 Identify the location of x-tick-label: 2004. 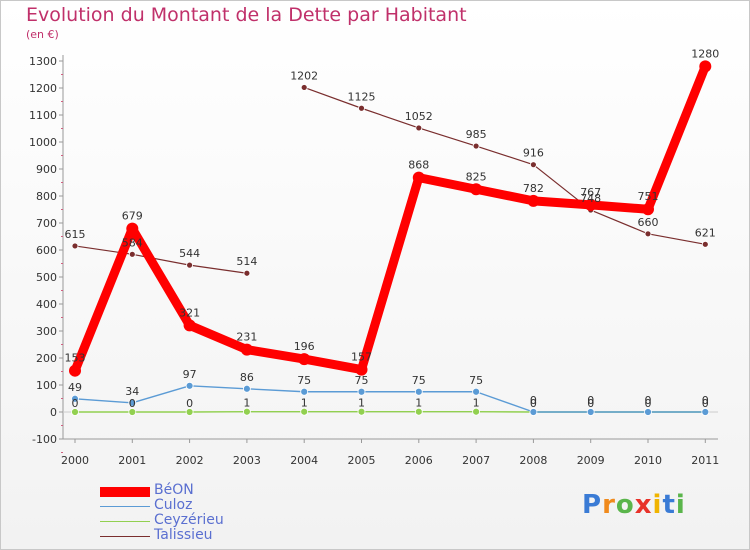
(304, 460).